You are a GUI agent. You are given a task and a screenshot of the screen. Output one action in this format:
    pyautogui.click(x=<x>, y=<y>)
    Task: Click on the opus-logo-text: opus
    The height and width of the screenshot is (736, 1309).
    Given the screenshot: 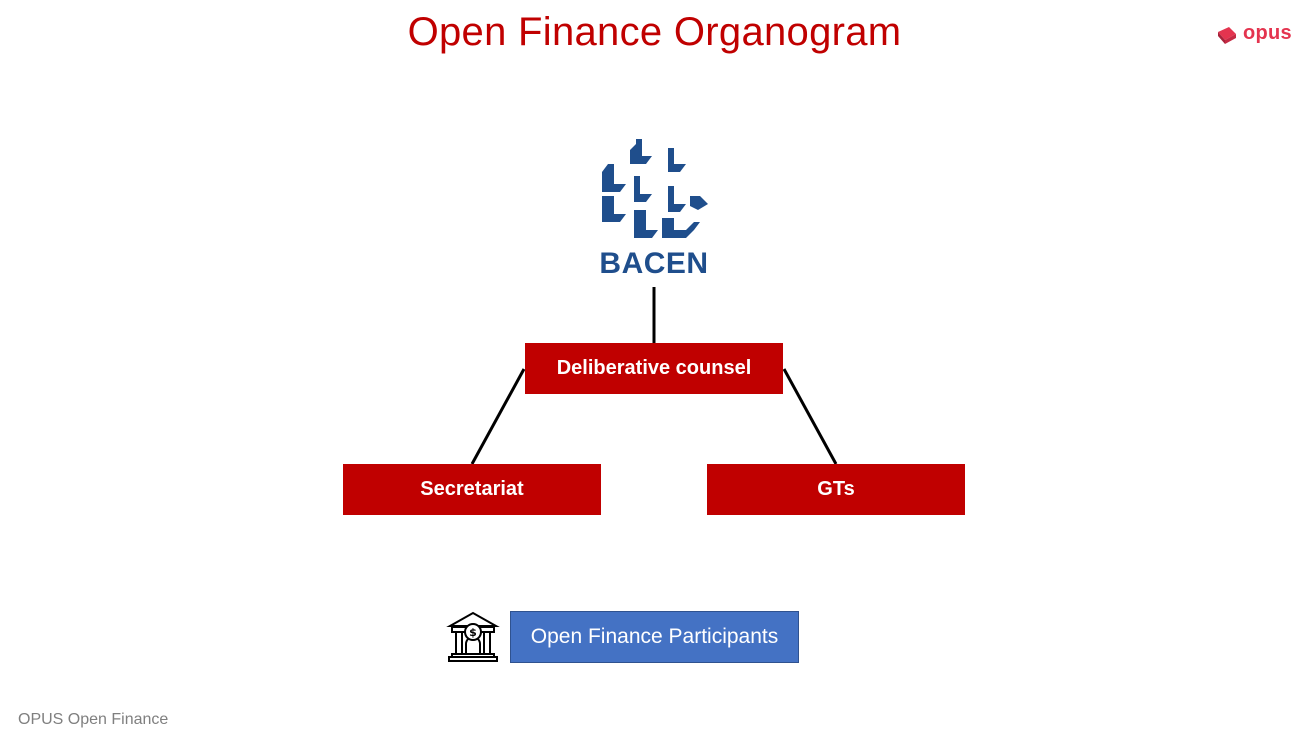 What is the action you would take?
    pyautogui.click(x=1267, y=33)
    